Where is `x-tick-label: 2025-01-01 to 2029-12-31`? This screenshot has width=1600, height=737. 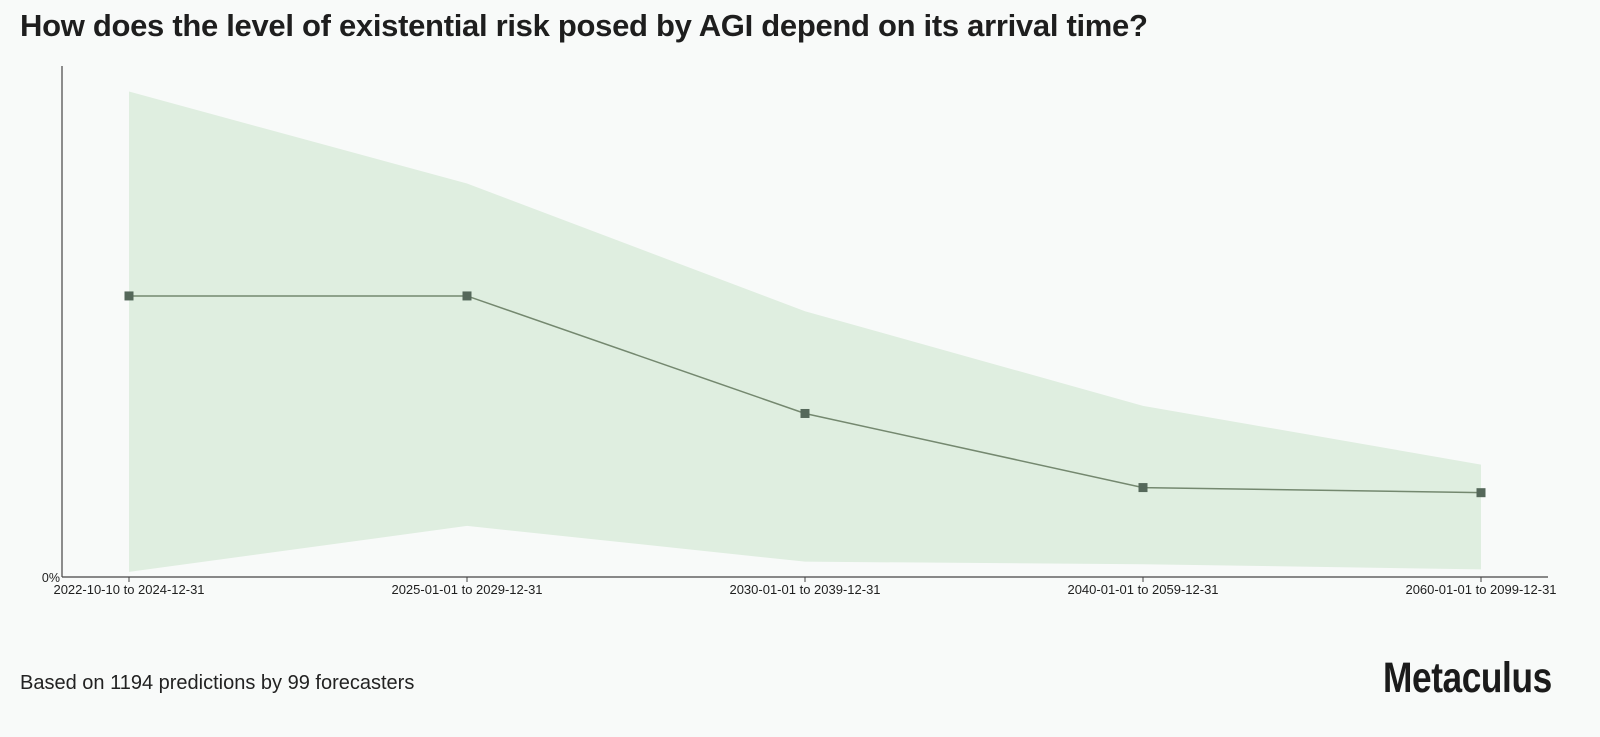
x-tick-label: 2025-01-01 to 2029-12-31 is located at coordinates (466, 589).